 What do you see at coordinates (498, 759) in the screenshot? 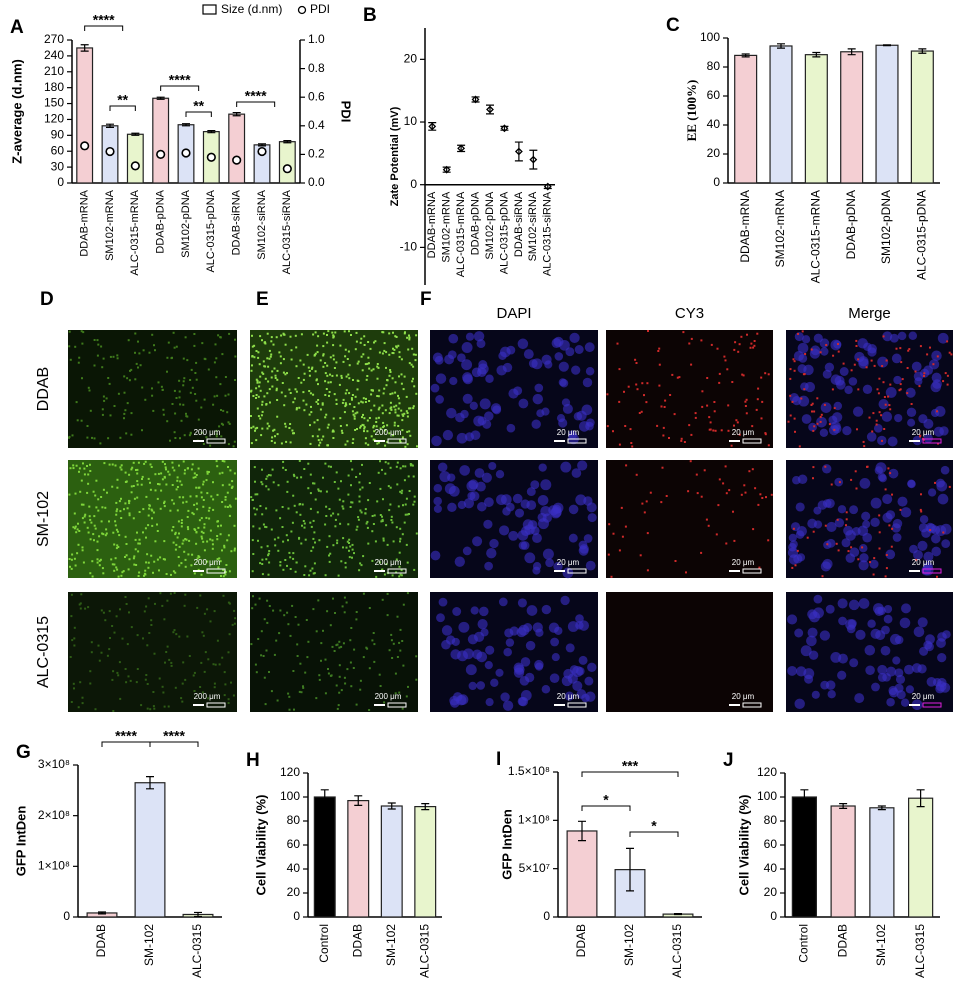
I see `panel-letter: I` at bounding box center [498, 759].